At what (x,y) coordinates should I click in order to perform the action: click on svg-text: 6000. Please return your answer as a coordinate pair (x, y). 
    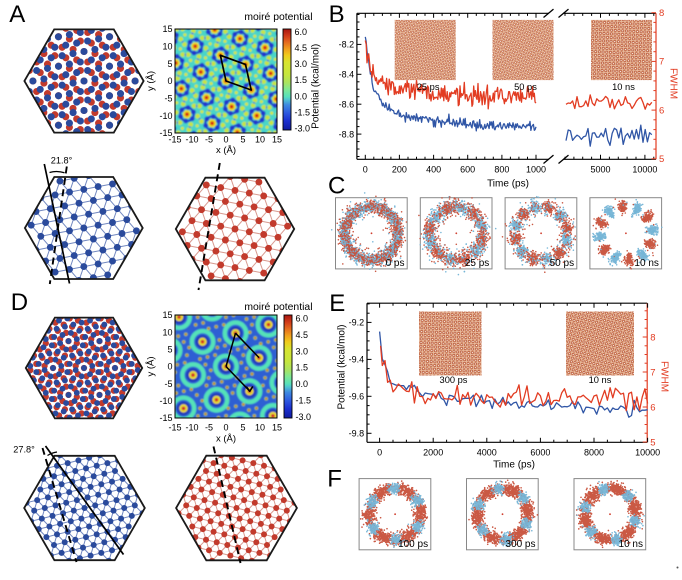
    Looking at the image, I should click on (540, 452).